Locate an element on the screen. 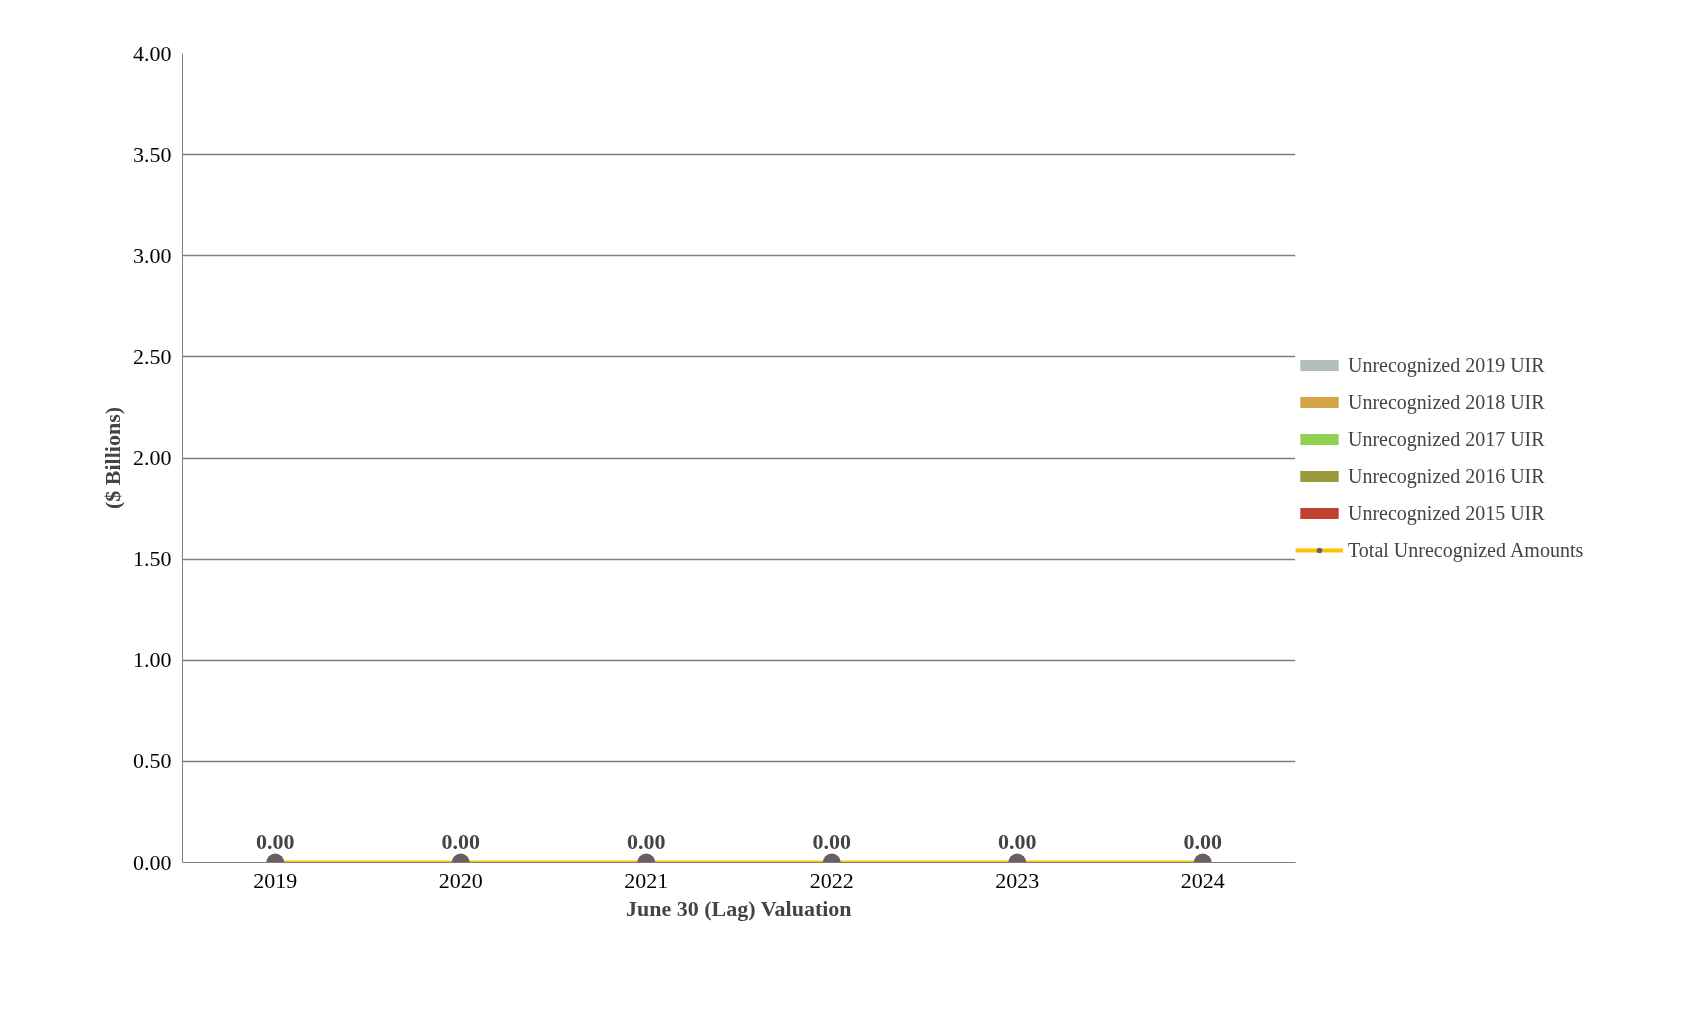  y-tick-label: 3.50 is located at coordinates (152, 154).